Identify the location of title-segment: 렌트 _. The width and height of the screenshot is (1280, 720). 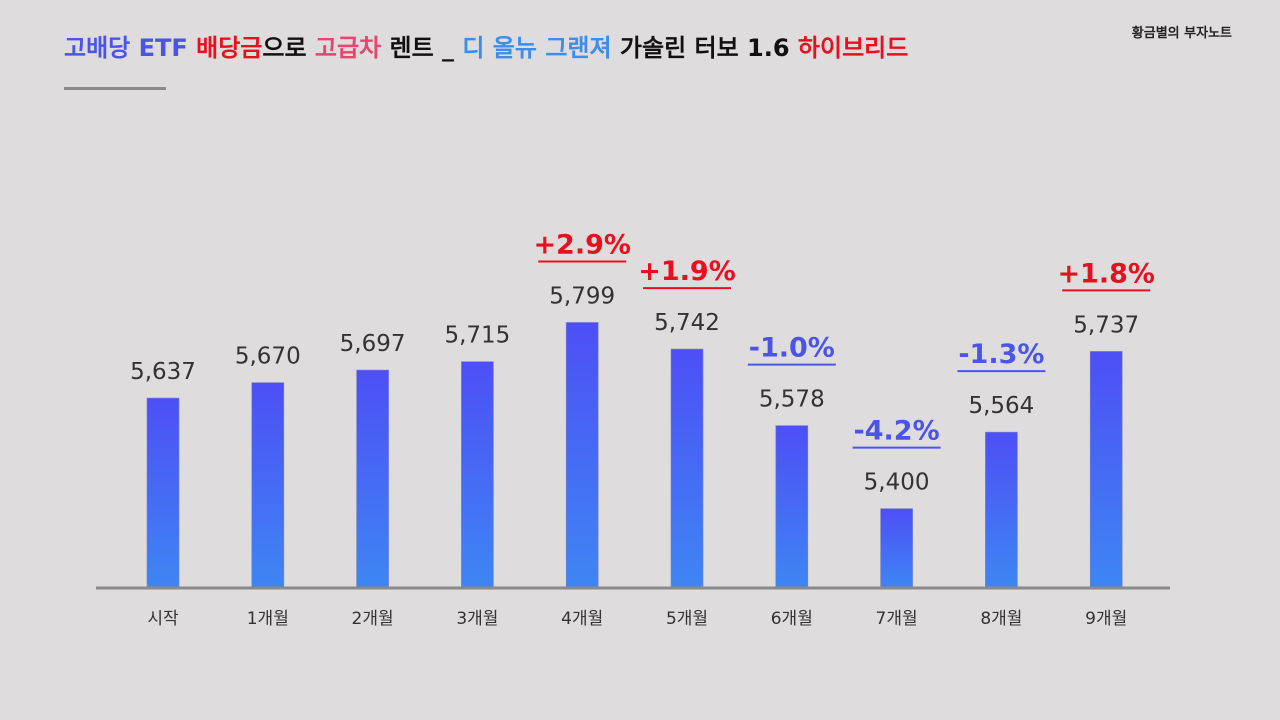
(422, 48).